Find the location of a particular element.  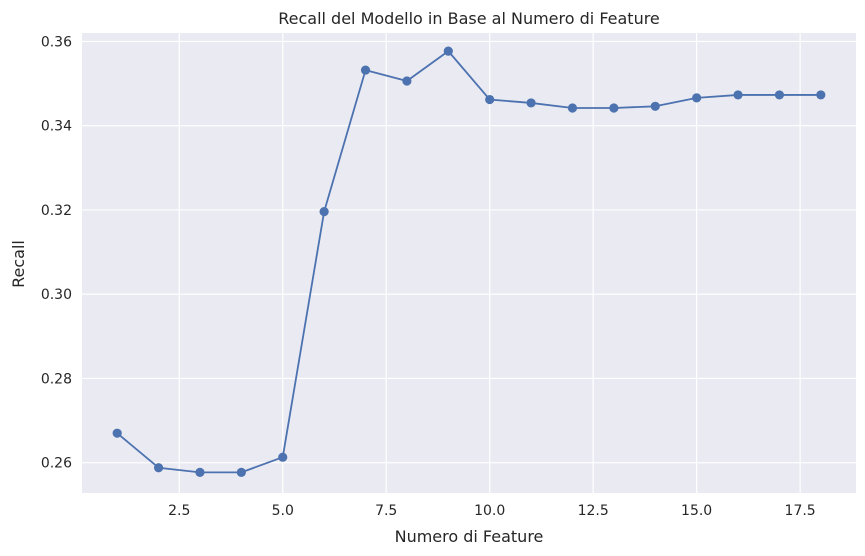

x-tick-labels: 2.5 5.0 7.5 10.0 12.5 15.0 17.5 is located at coordinates (492, 511).